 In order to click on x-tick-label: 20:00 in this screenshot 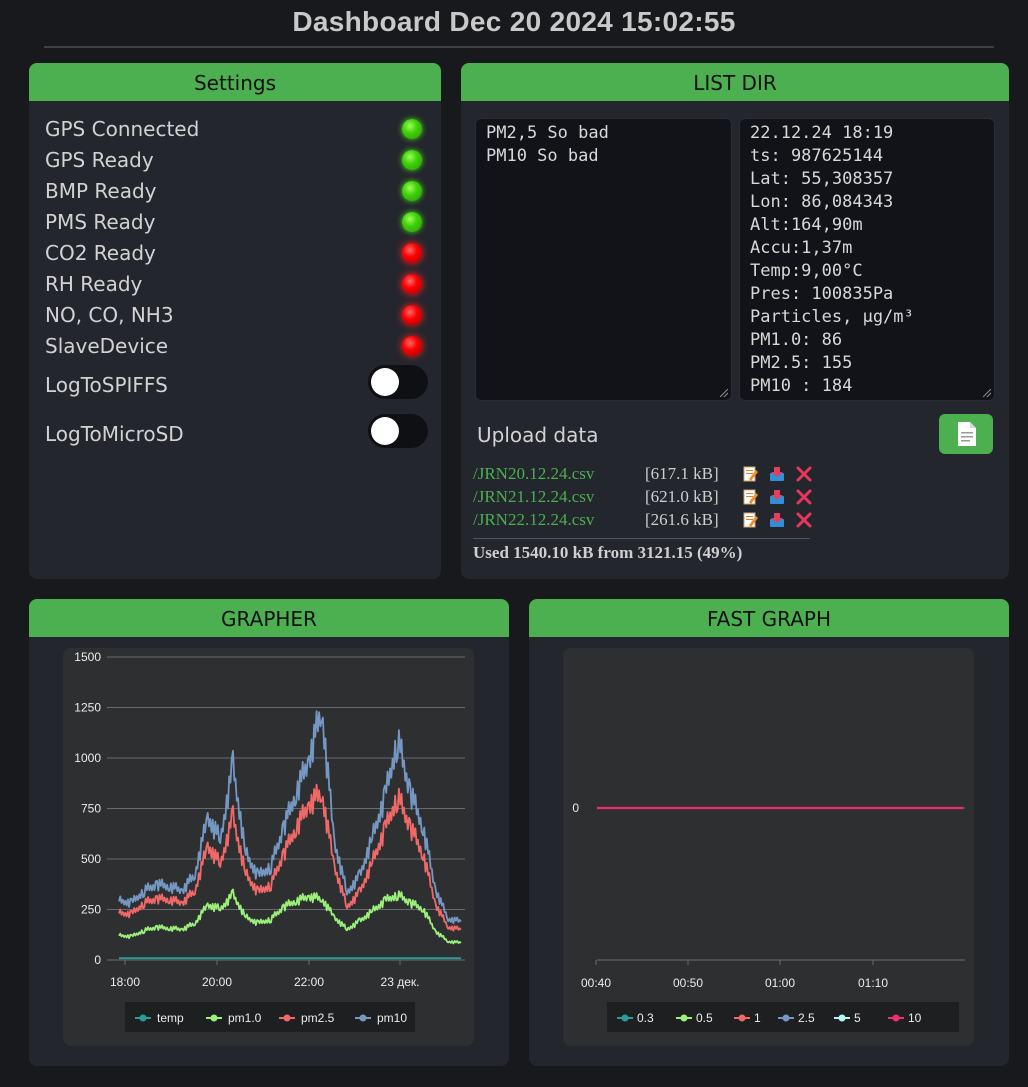, I will do `click(217, 982)`.